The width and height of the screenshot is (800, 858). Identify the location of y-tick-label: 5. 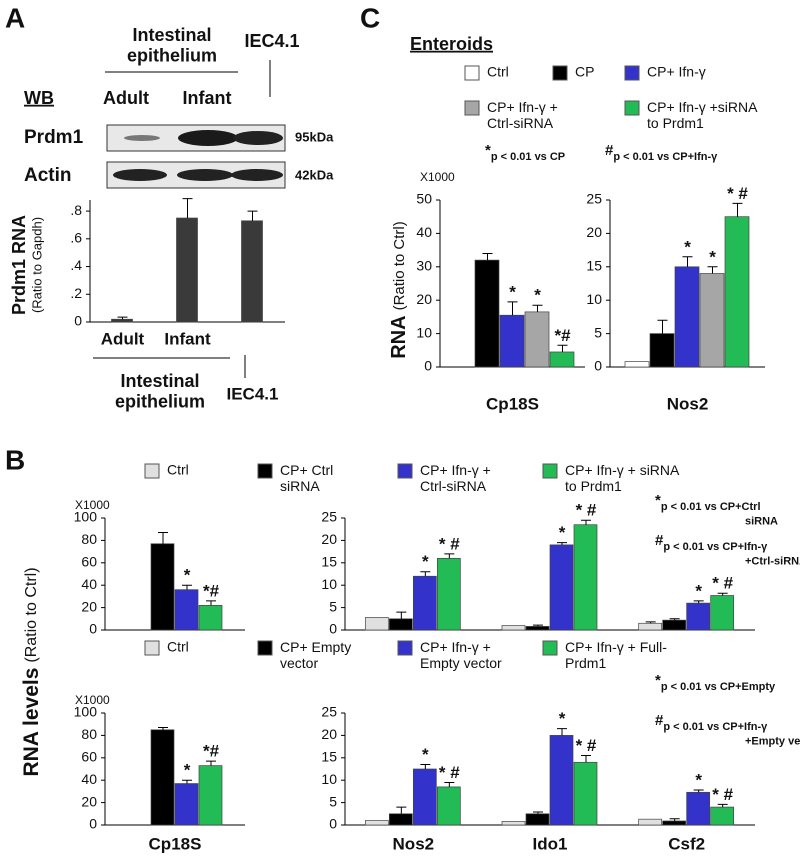
(333, 606).